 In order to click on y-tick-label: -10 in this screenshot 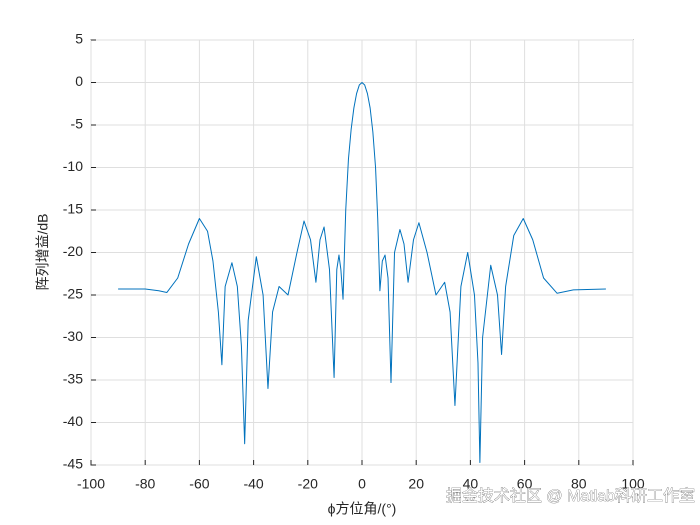, I will do `click(73, 166)`.